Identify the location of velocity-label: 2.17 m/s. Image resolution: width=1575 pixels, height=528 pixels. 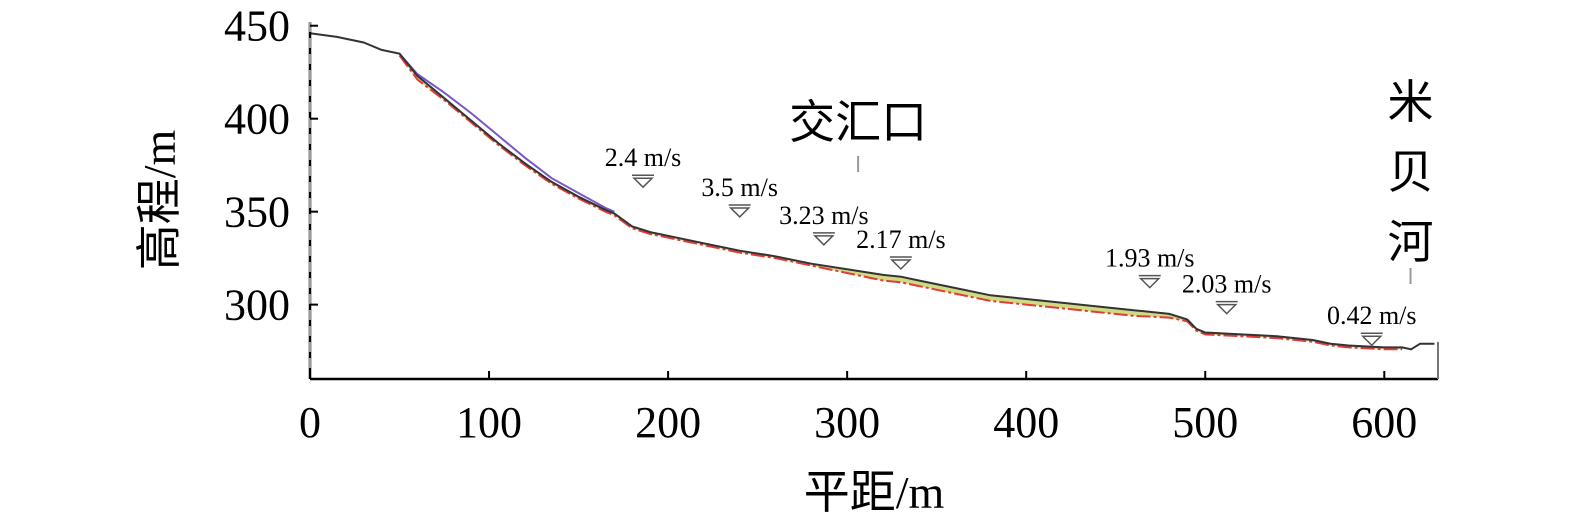
(901, 239).